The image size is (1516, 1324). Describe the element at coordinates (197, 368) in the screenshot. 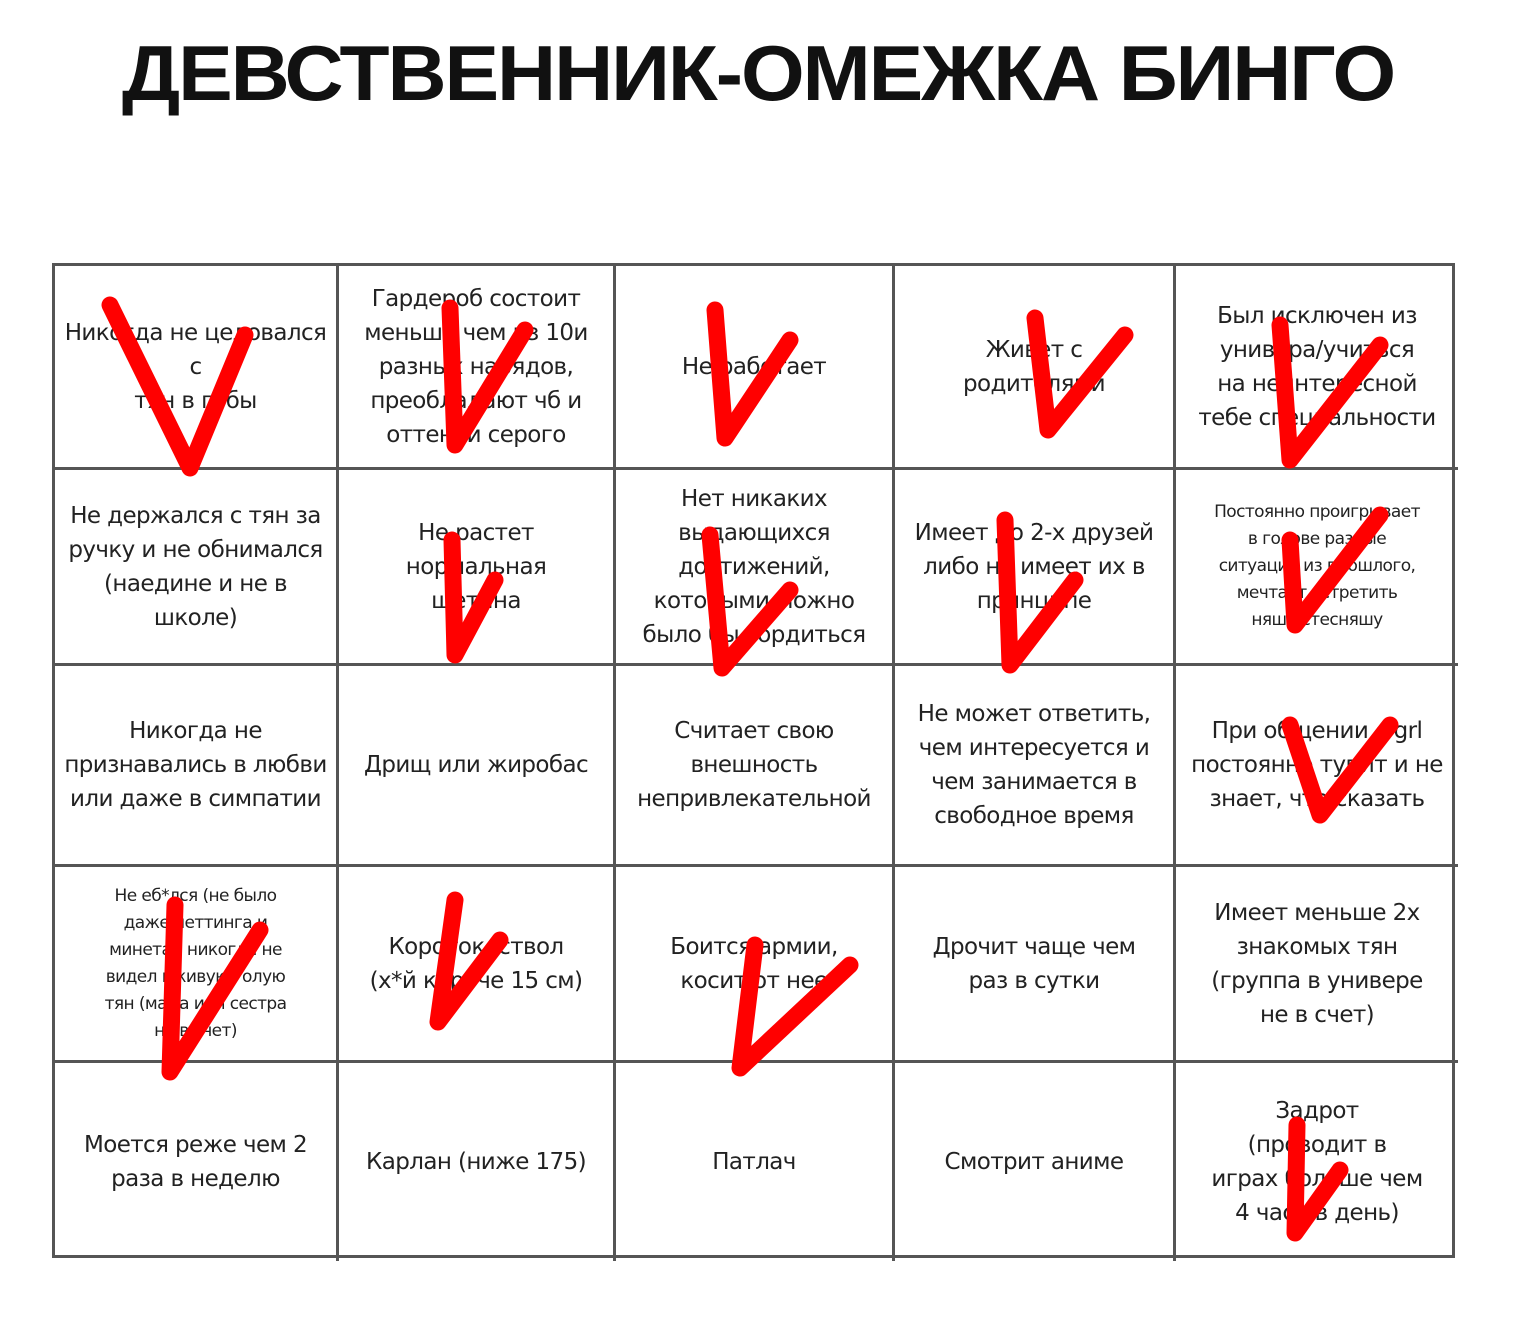

I see `bingo-cell: Никогда не целовался с тян в губы` at that location.